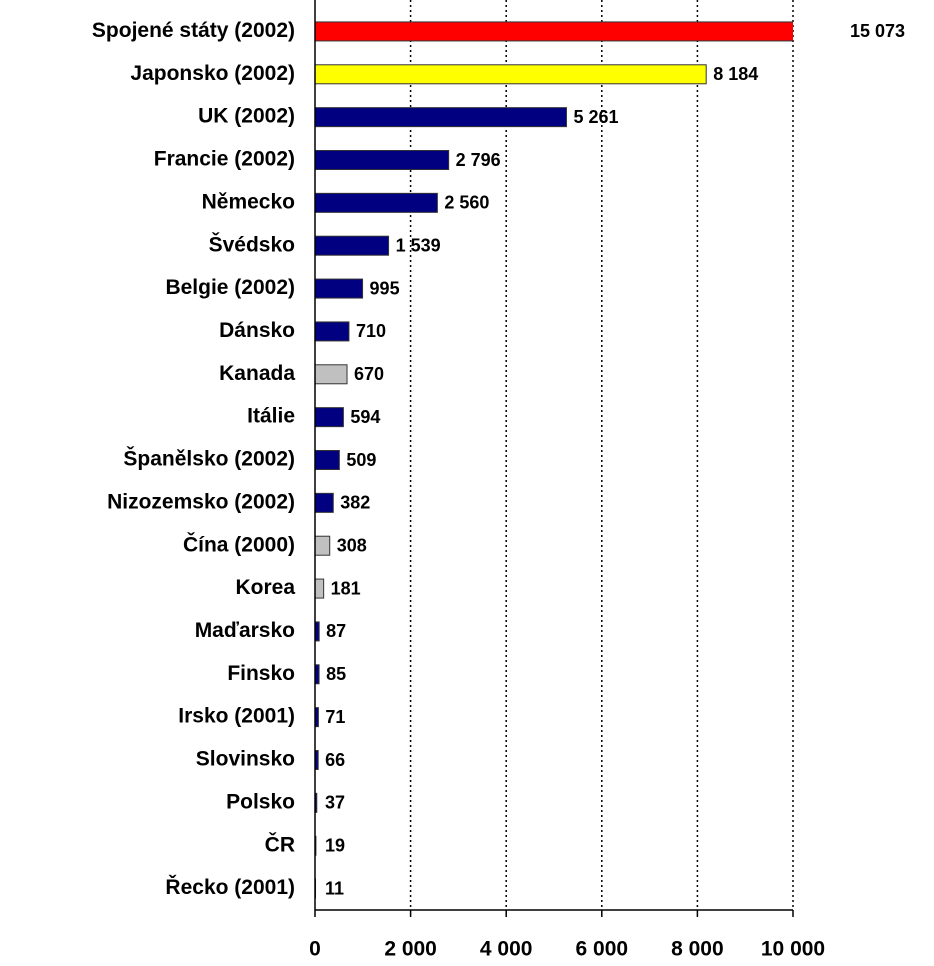 Image resolution: width=934 pixels, height=966 pixels. Describe the element at coordinates (365, 417) in the screenshot. I see `value-label: 594` at that location.